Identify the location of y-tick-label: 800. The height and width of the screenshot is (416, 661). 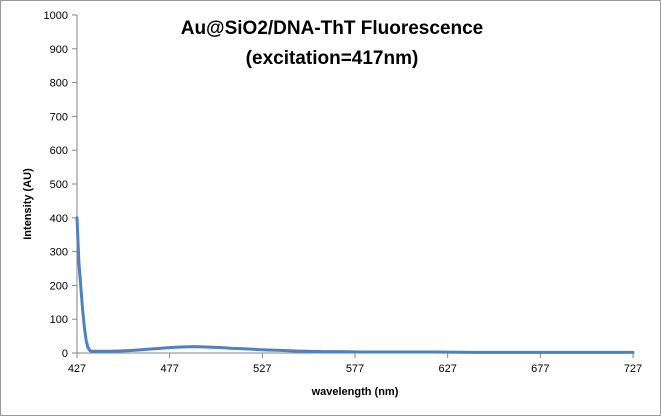
(59, 84).